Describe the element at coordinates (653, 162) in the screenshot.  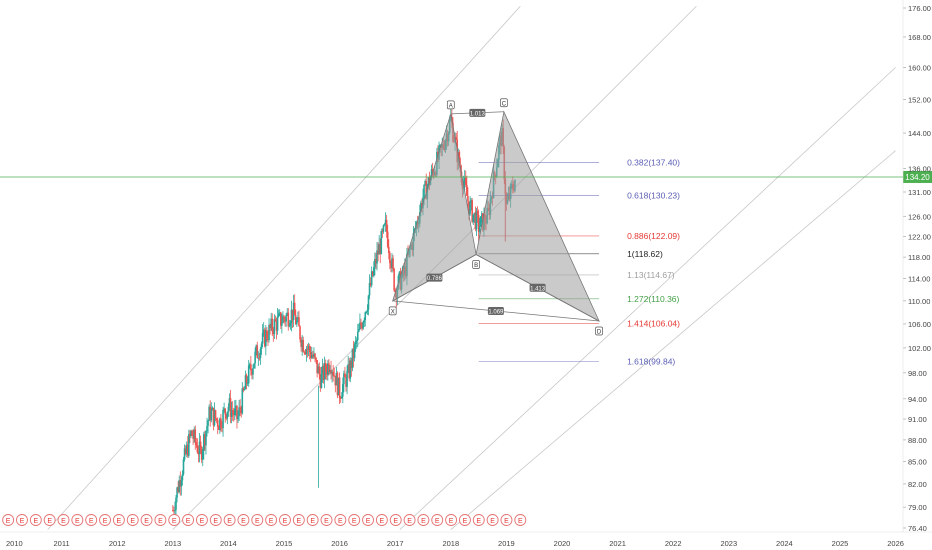
I see `fib-level-label: 0.382(137.40)` at that location.